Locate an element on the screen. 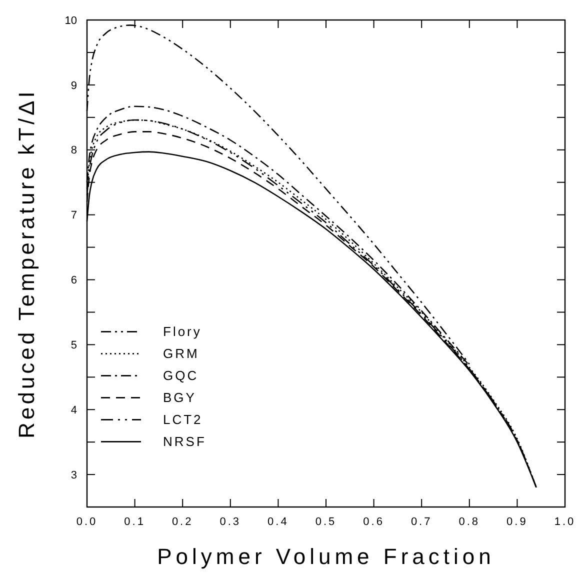  x-tick-label: 0.0 is located at coordinates (87, 522).